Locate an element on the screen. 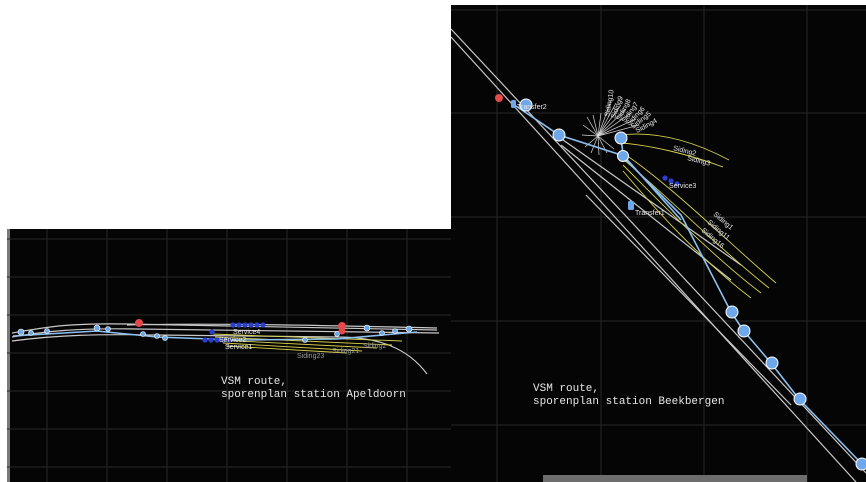  label-service1: Service1 is located at coordinates (238, 347).